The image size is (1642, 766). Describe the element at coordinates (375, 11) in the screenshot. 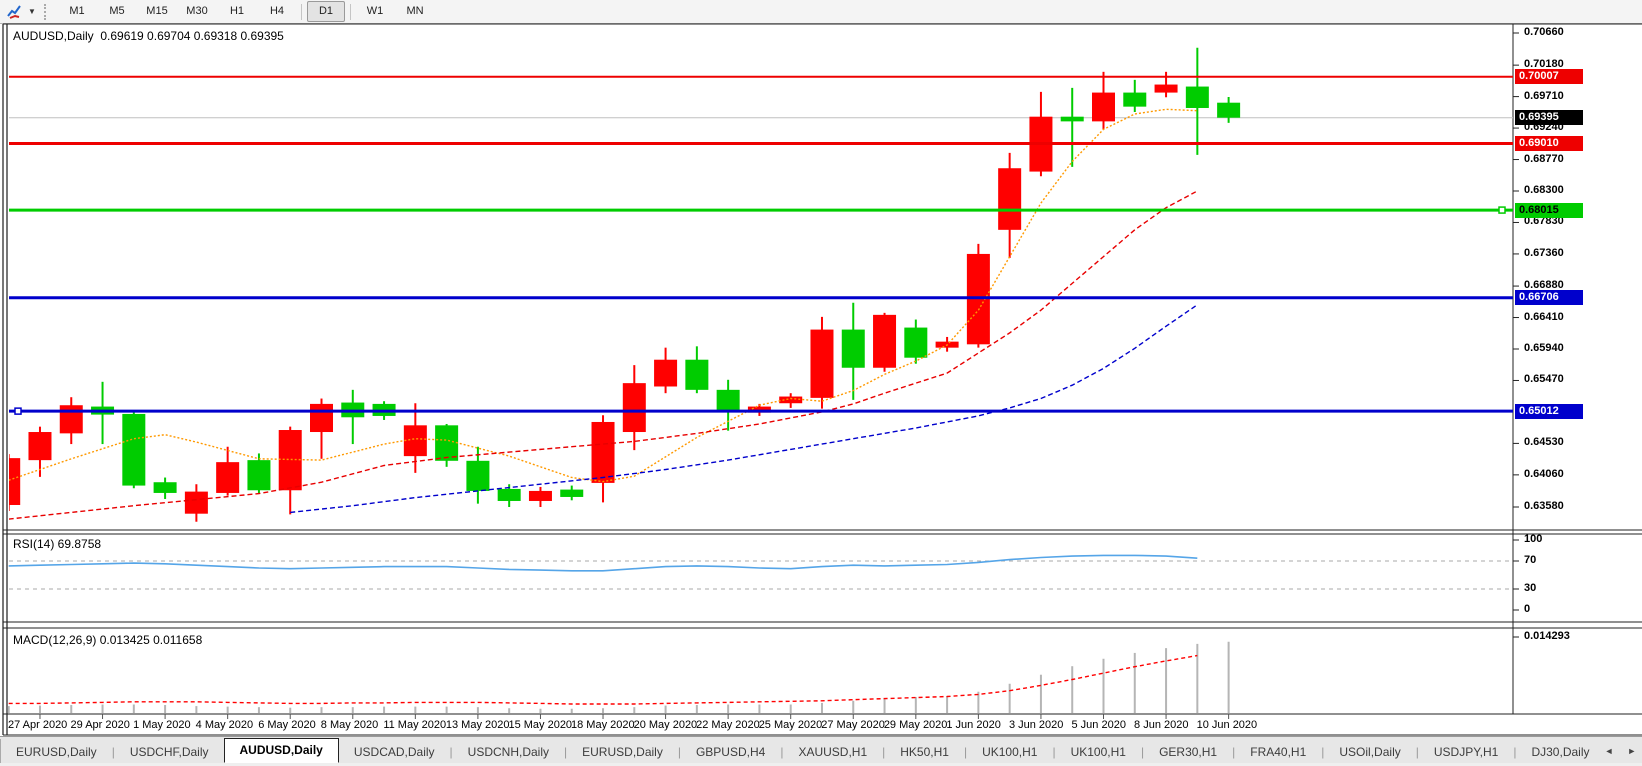

I see `timeframe-button-W1: W1` at that location.